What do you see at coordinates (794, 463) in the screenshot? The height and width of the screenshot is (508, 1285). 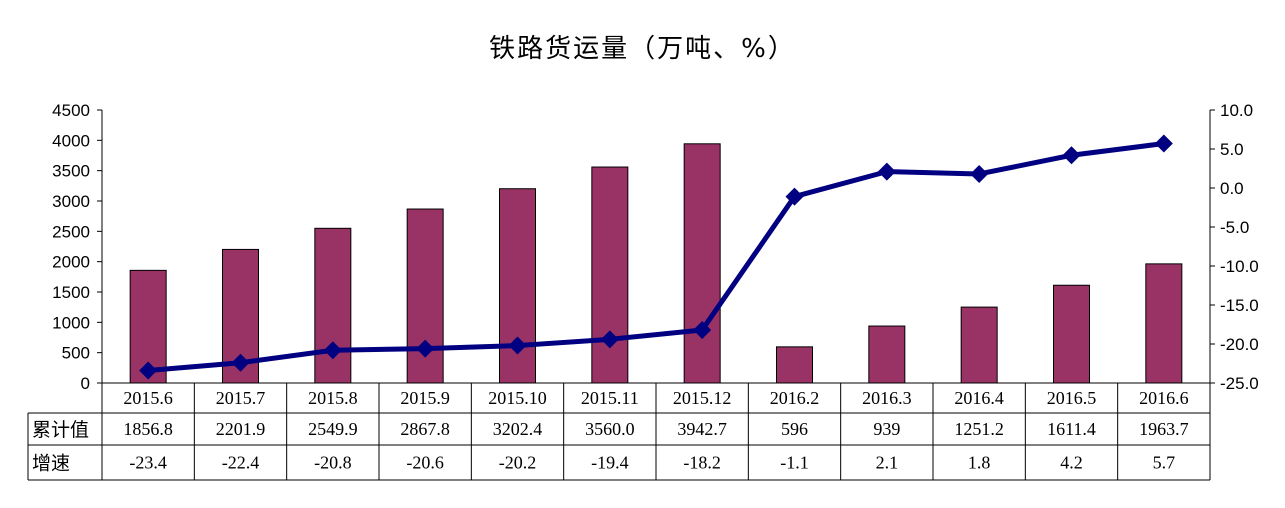 I see `line-data-label: -1.1` at bounding box center [794, 463].